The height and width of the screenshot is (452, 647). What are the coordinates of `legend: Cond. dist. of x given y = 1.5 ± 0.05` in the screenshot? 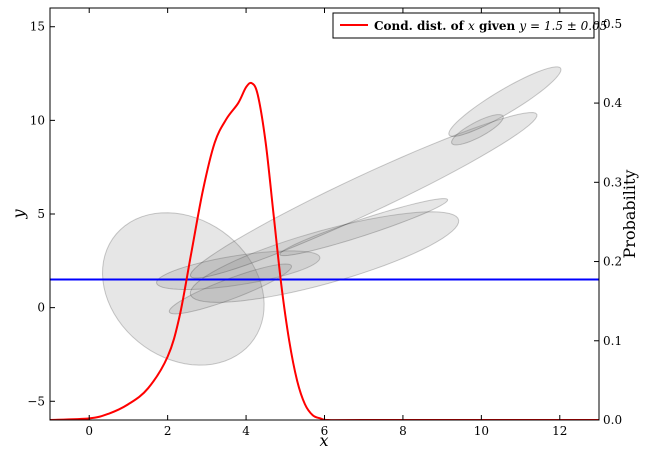 It's located at (469, 25).